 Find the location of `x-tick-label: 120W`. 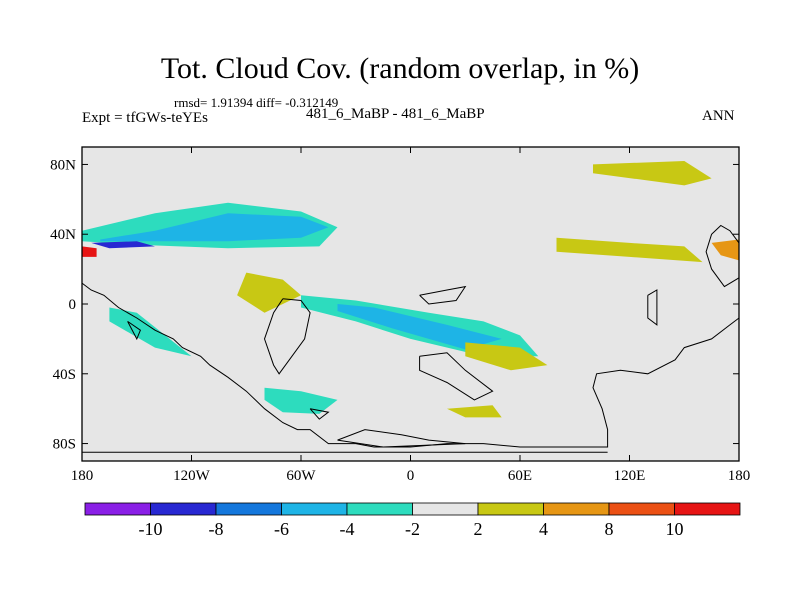

x-tick-label: 120W is located at coordinates (192, 476).